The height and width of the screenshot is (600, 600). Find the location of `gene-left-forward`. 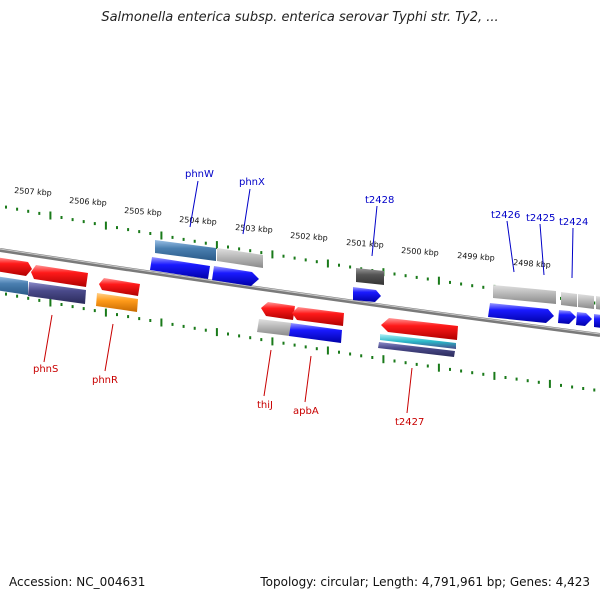

gene-left-forward is located at coordinates (70, 276).